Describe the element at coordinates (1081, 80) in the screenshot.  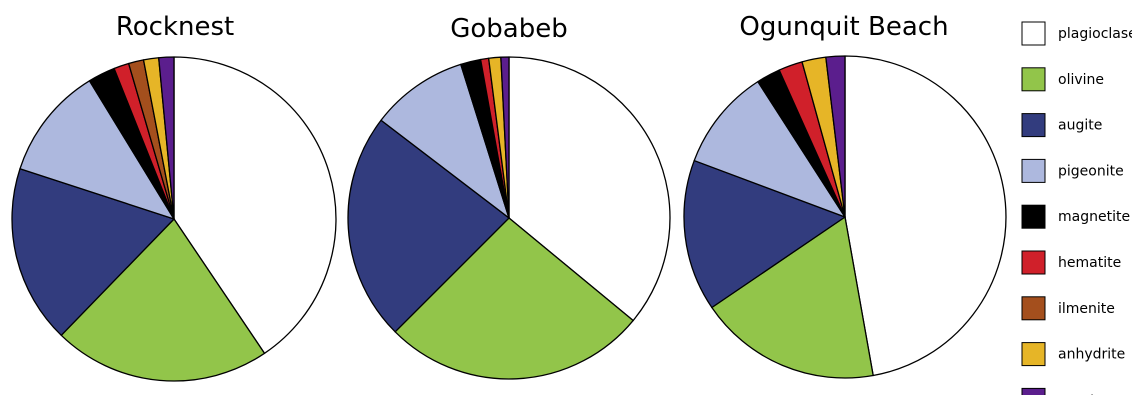
I see `legend-label-olivine: olivine` at that location.